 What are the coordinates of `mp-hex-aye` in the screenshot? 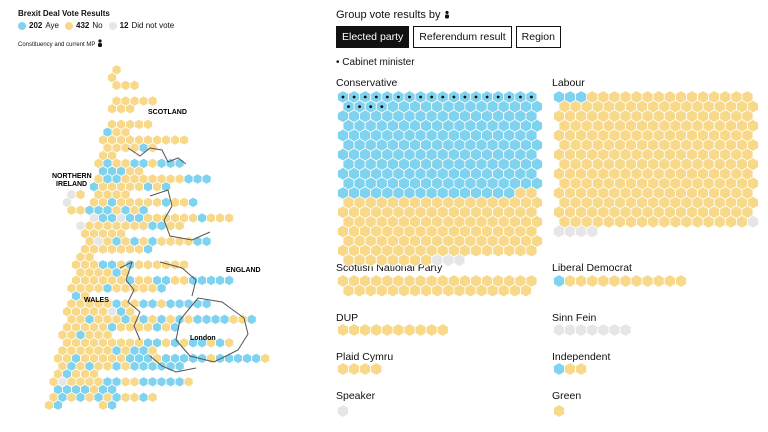 It's located at (559, 281).